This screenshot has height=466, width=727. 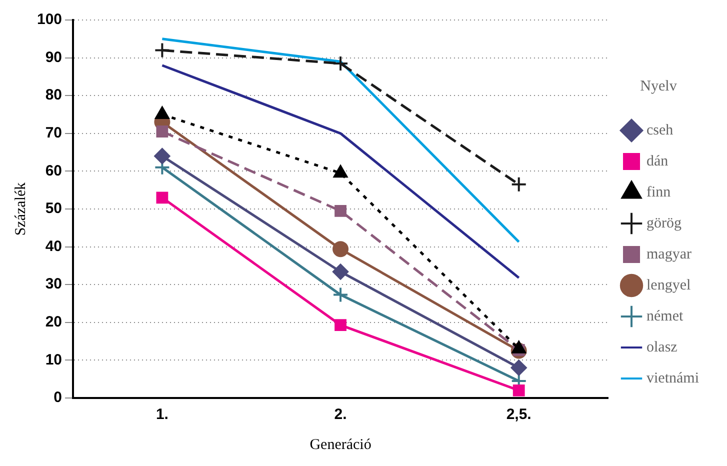 What do you see at coordinates (657, 161) in the screenshot?
I see `legend-label: dán` at bounding box center [657, 161].